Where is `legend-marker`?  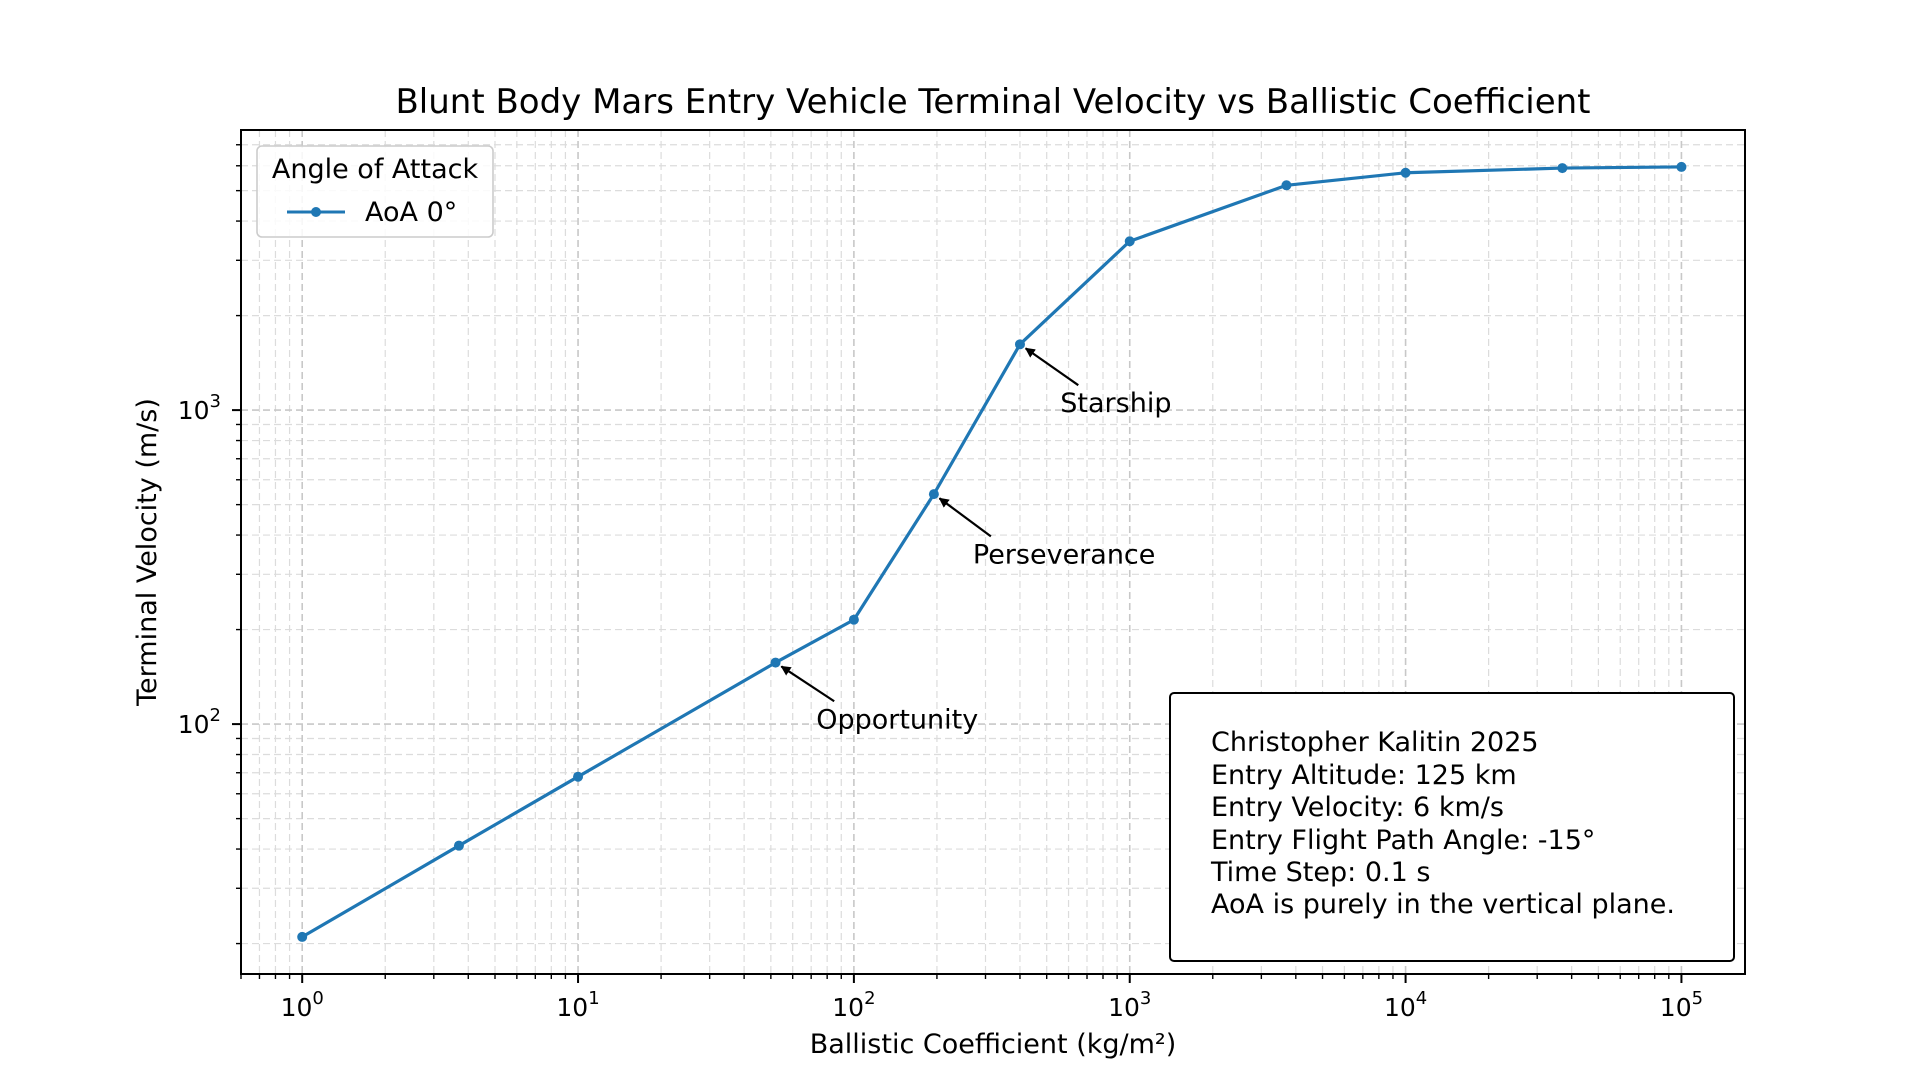 legend-marker is located at coordinates (316, 212).